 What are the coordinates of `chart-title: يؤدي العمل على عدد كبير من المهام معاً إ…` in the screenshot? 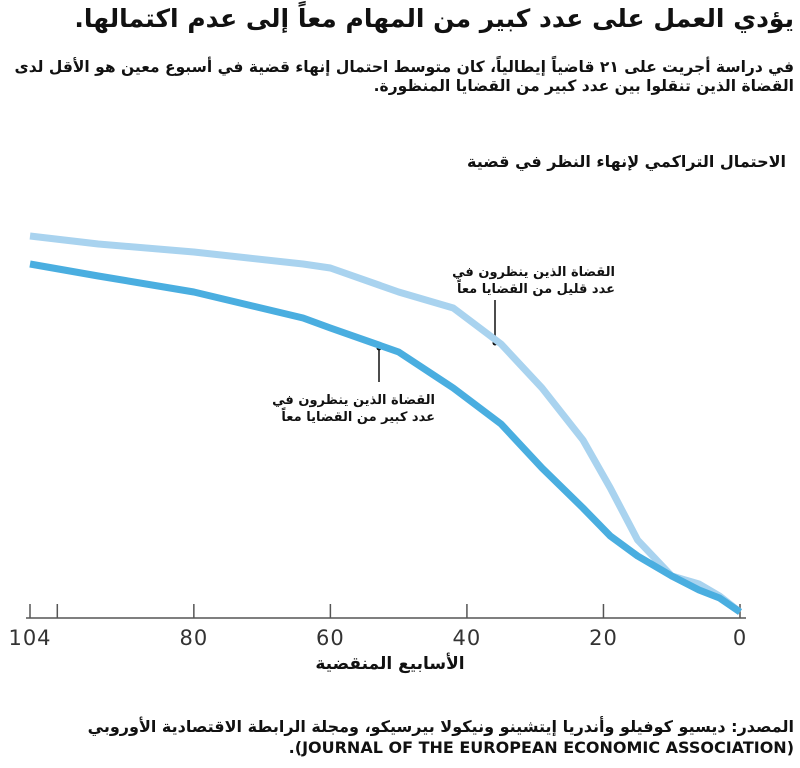 It's located at (434, 18).